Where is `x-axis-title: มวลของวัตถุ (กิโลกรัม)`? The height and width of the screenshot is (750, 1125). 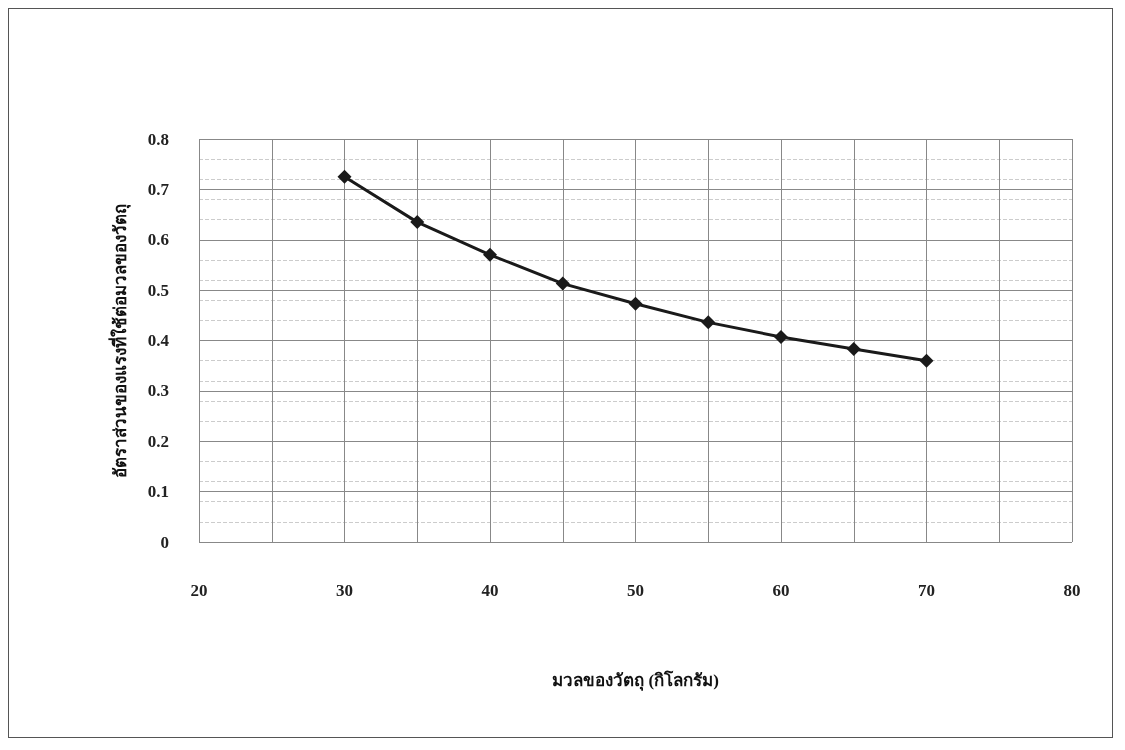 x-axis-title: มวลของวัตถุ (กิโลกรัม) is located at coordinates (635, 680).